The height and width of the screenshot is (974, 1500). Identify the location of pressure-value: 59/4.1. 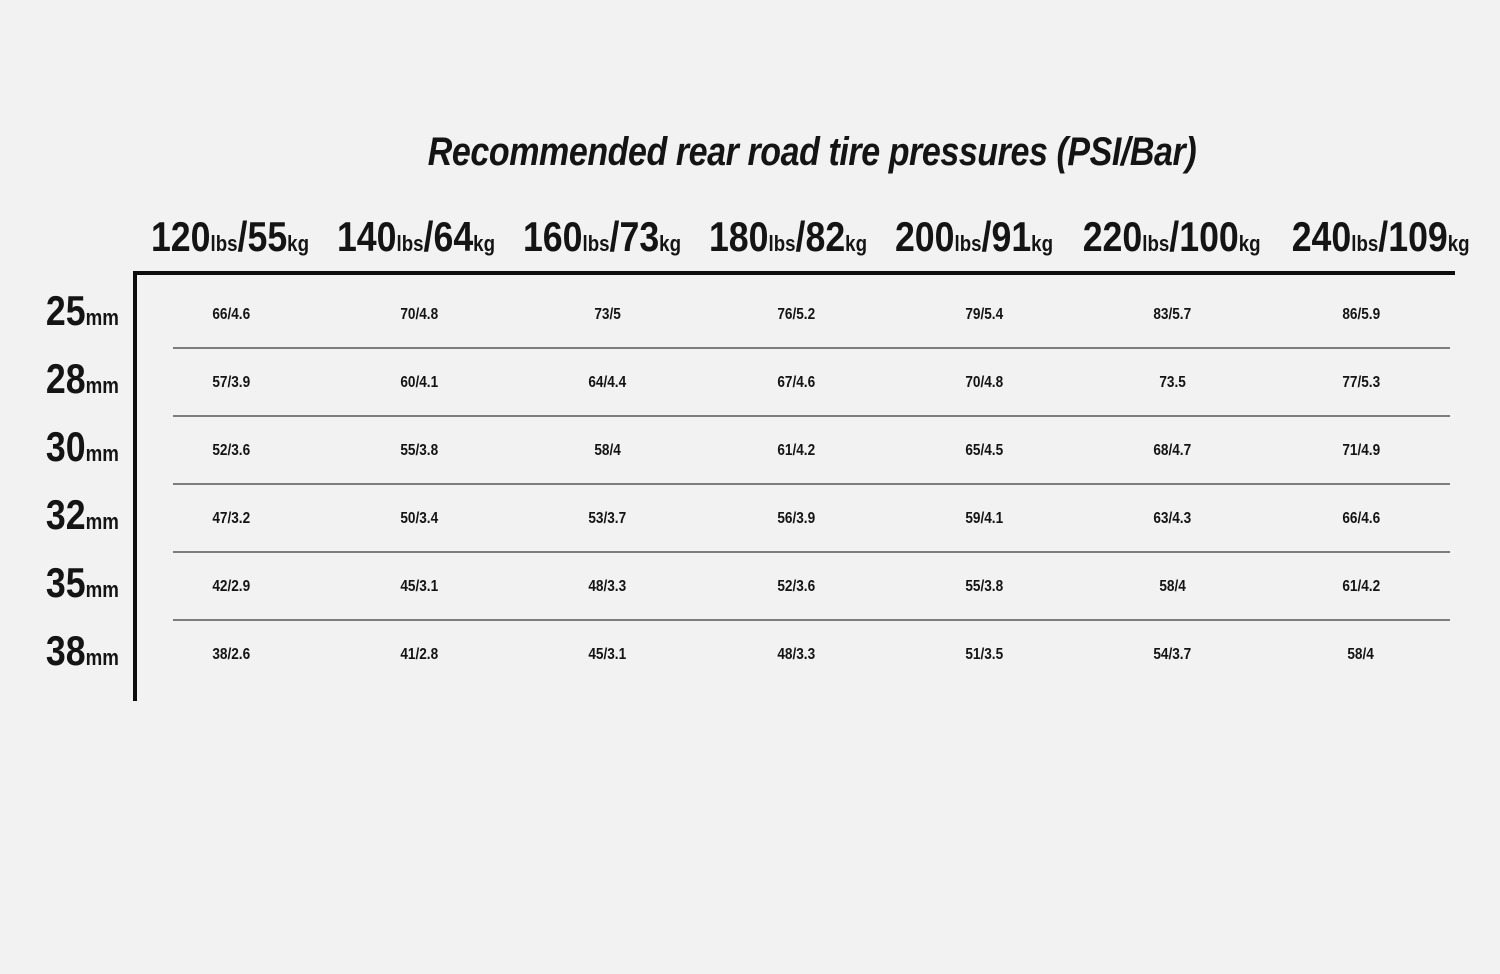
(984, 518).